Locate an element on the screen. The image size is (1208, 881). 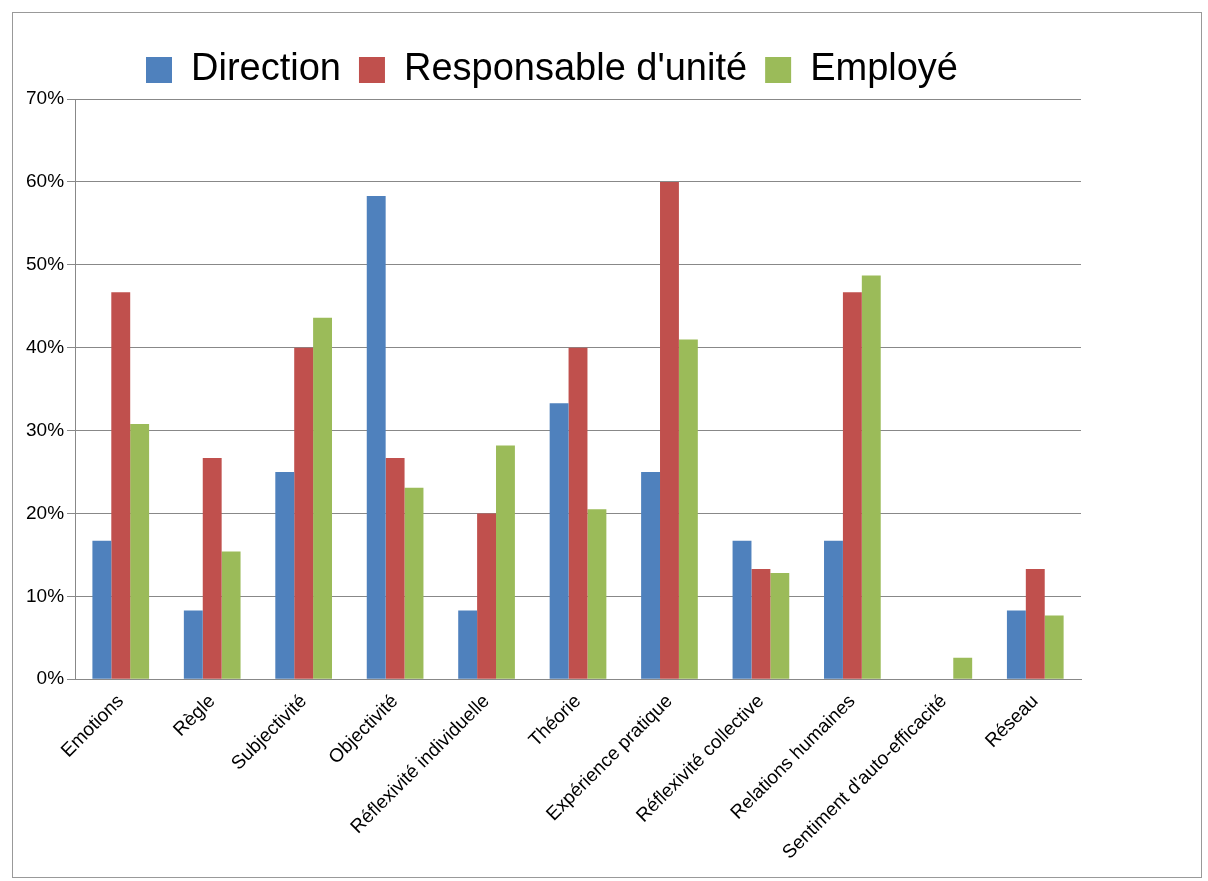
legend-label: Responsable d'unité is located at coordinates (575, 67).